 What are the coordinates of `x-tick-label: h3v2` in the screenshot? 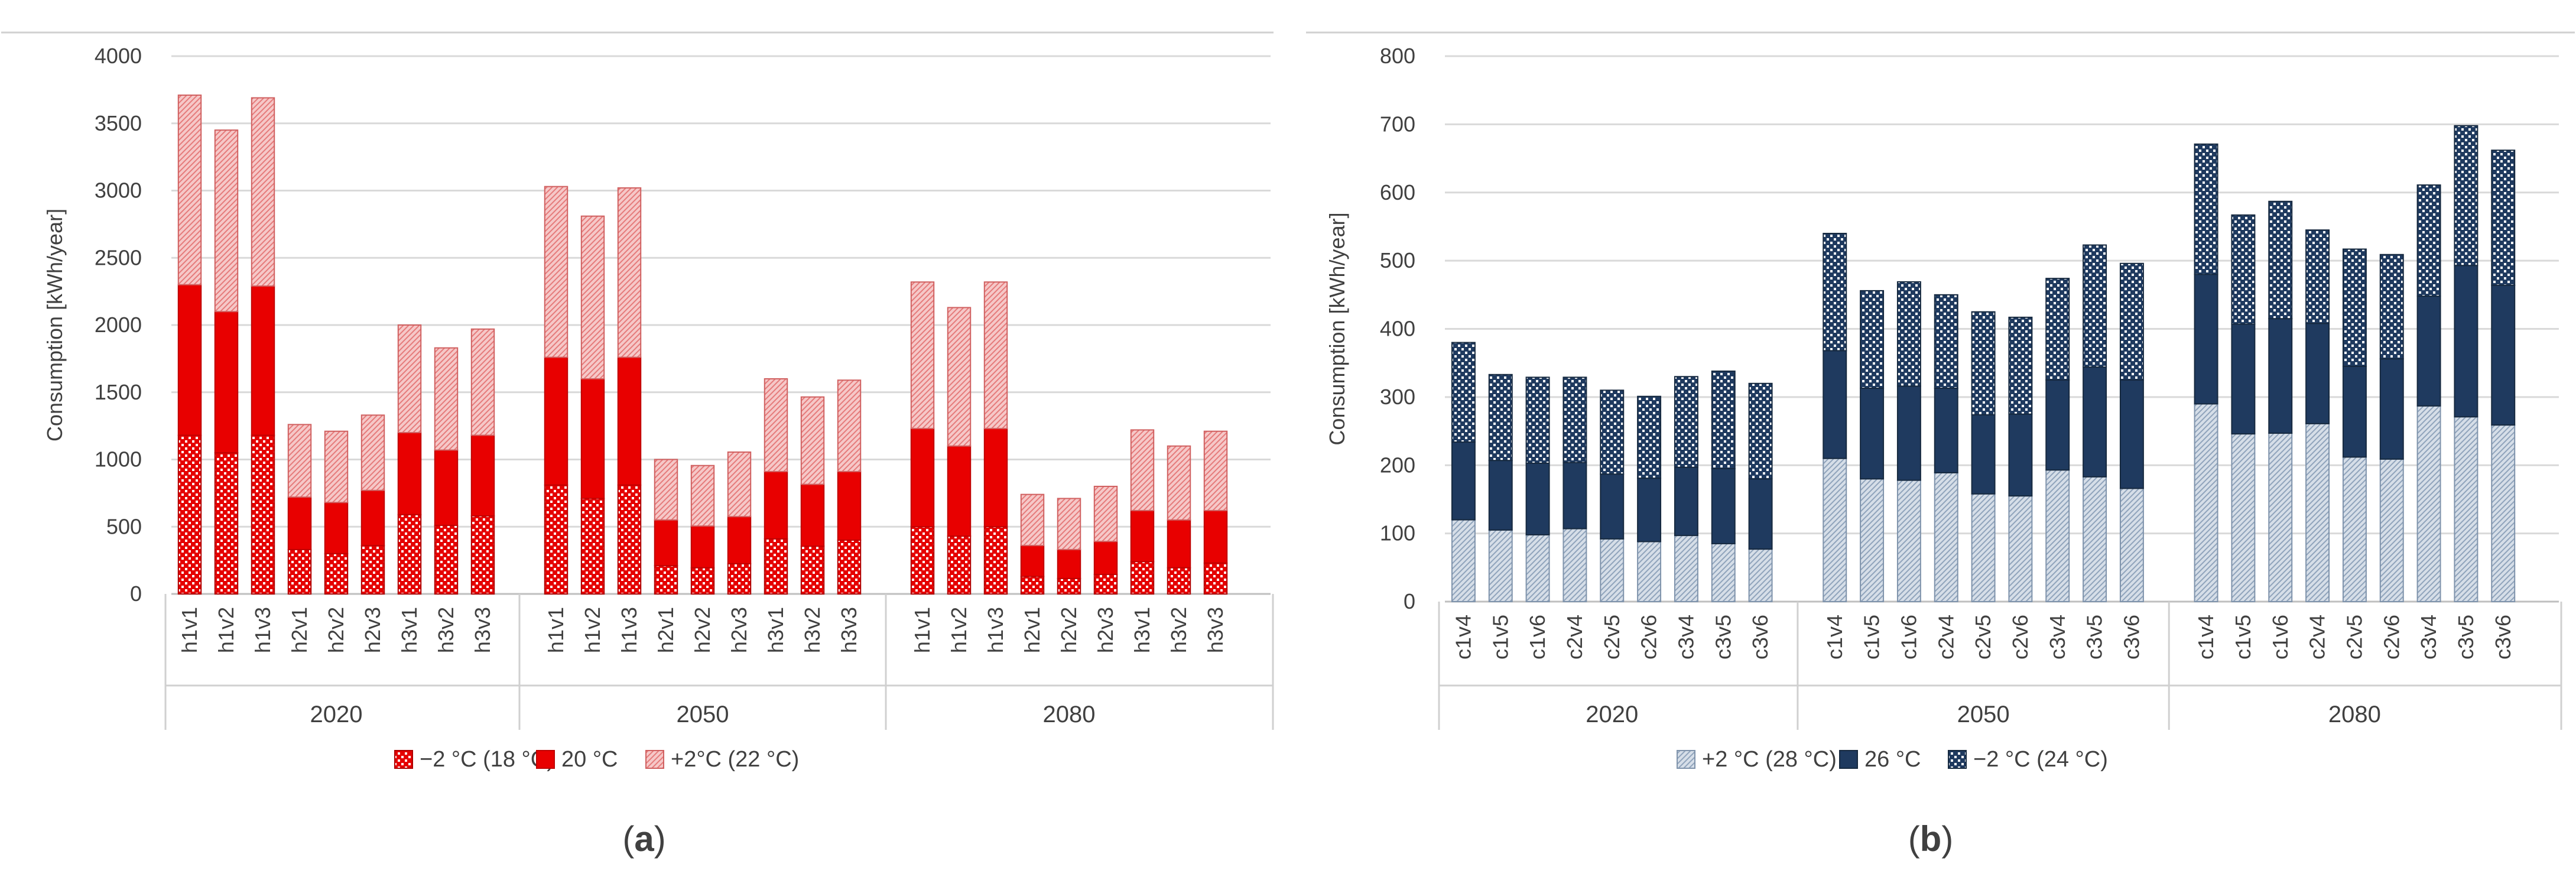 It's located at (446, 630).